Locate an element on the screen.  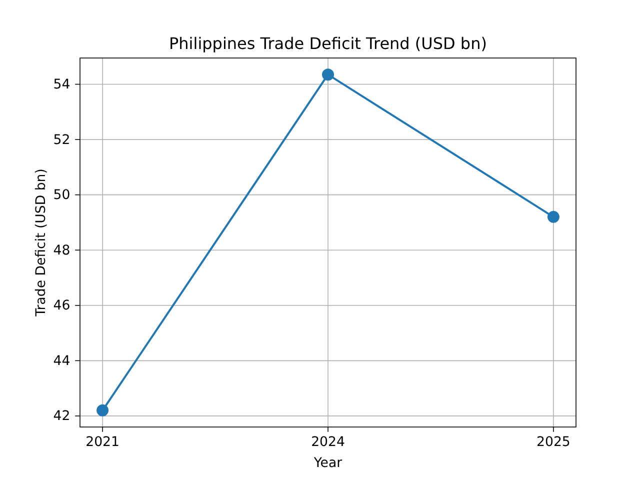
y-tick-label: 42 is located at coordinates (61, 416).